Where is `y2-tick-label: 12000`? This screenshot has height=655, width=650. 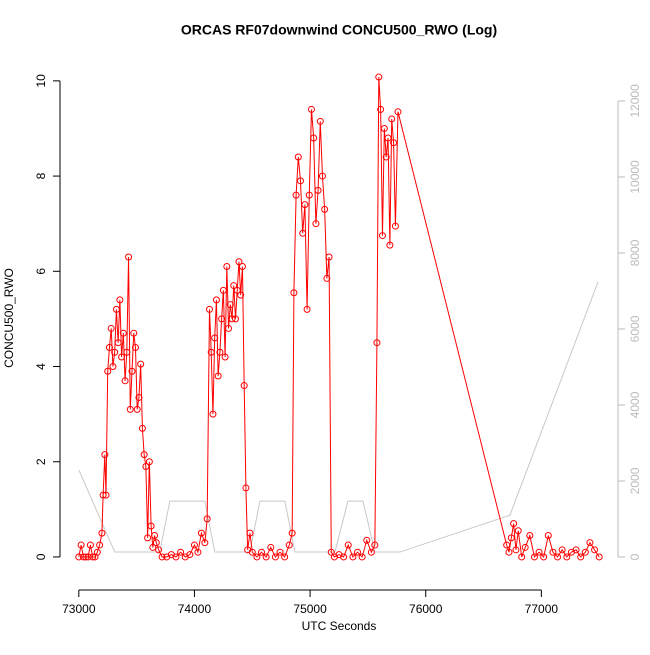 y2-tick-label: 12000 is located at coordinates (635, 101).